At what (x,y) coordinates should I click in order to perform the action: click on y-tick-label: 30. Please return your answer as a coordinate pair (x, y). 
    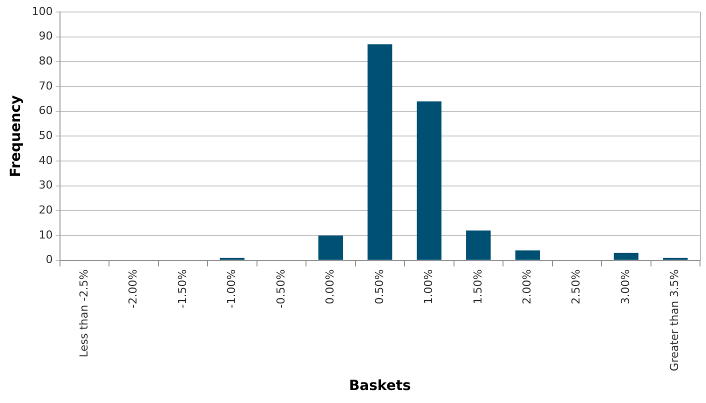
    Looking at the image, I should click on (45, 185).